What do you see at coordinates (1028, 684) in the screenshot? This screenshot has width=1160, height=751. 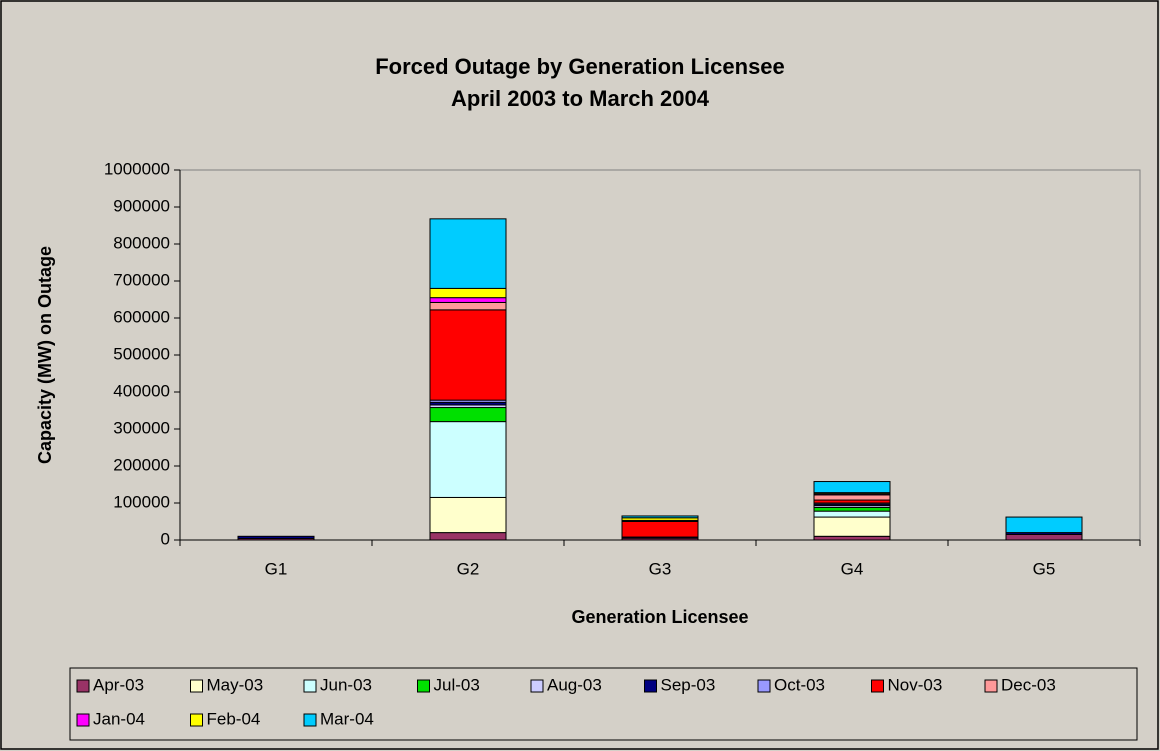 I see `legend-label: Dec-03` at bounding box center [1028, 684].